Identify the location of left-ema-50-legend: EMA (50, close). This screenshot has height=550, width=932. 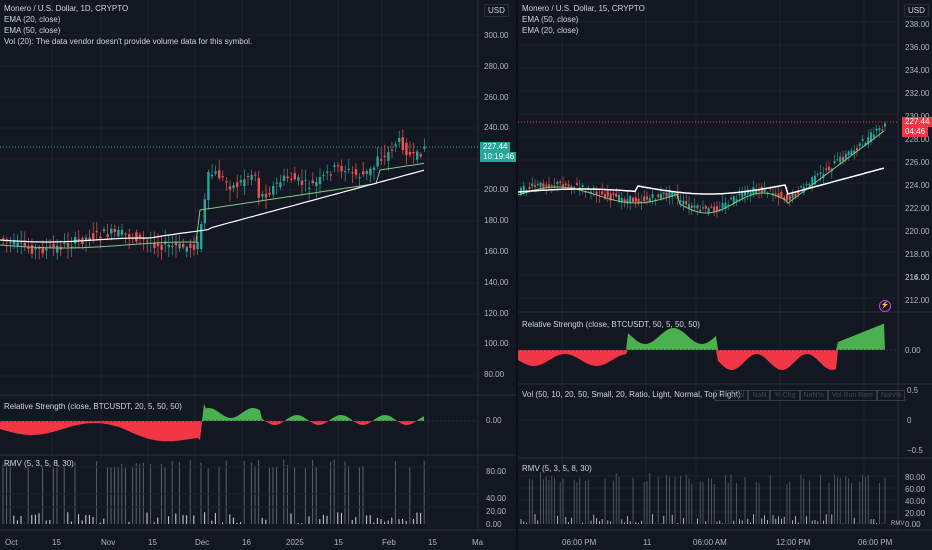
(32, 30).